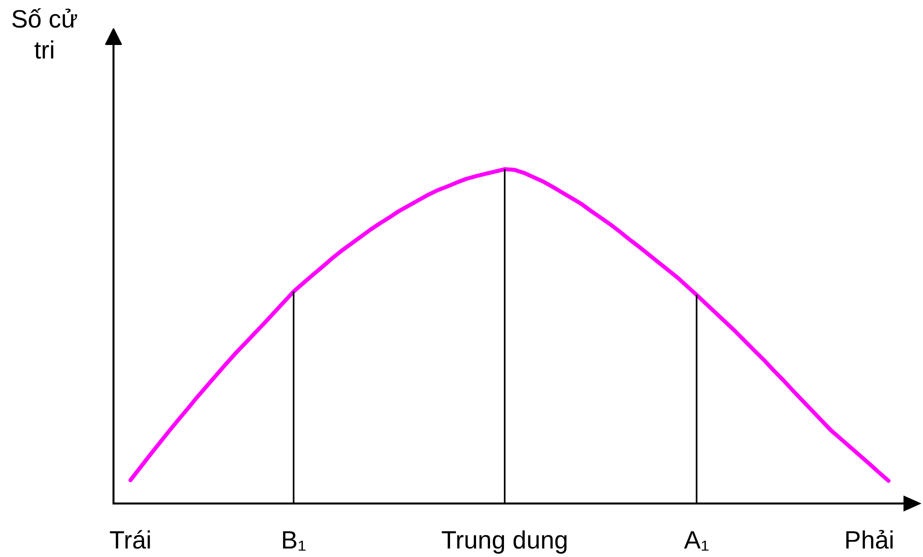 The height and width of the screenshot is (557, 923). Describe the element at coordinates (130, 540) in the screenshot. I see `x-tick-label: Trái` at that location.